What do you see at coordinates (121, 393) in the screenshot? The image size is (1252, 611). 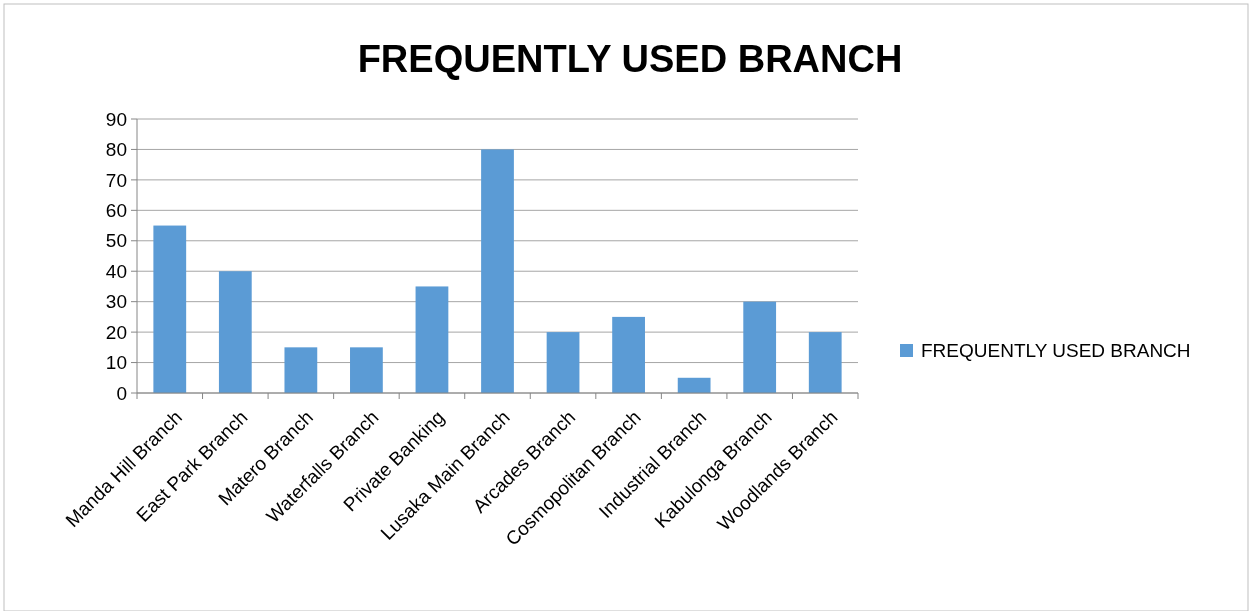 I see `y-tick-label: 0` at bounding box center [121, 393].